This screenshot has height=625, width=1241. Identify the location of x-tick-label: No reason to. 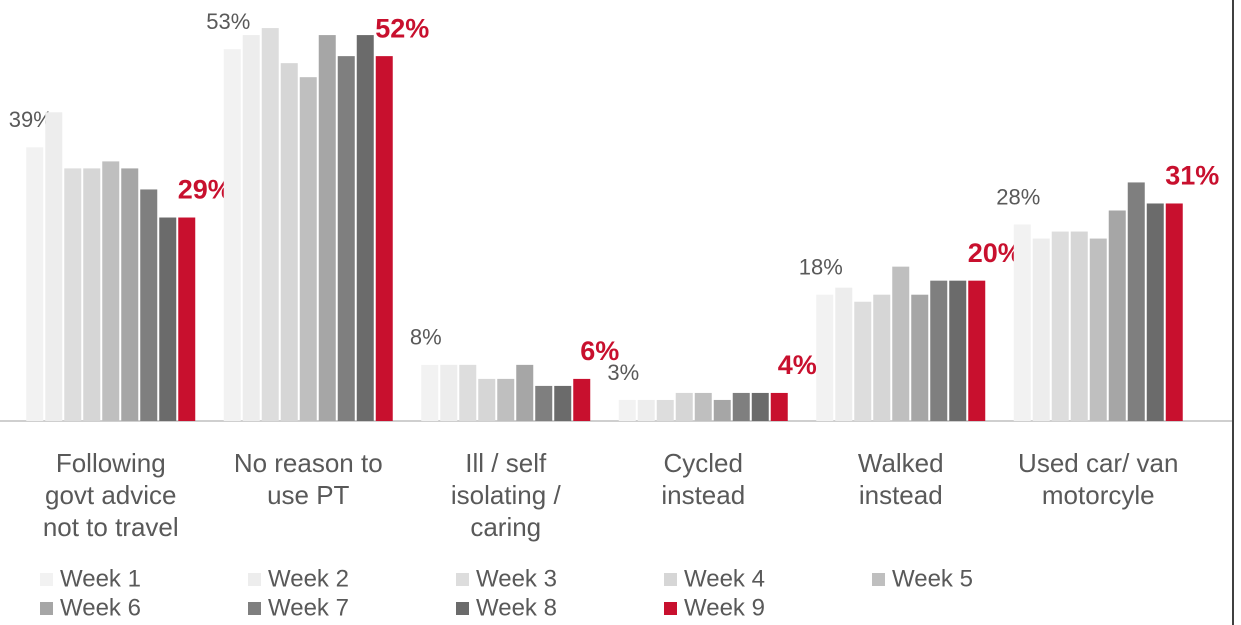
(308, 463).